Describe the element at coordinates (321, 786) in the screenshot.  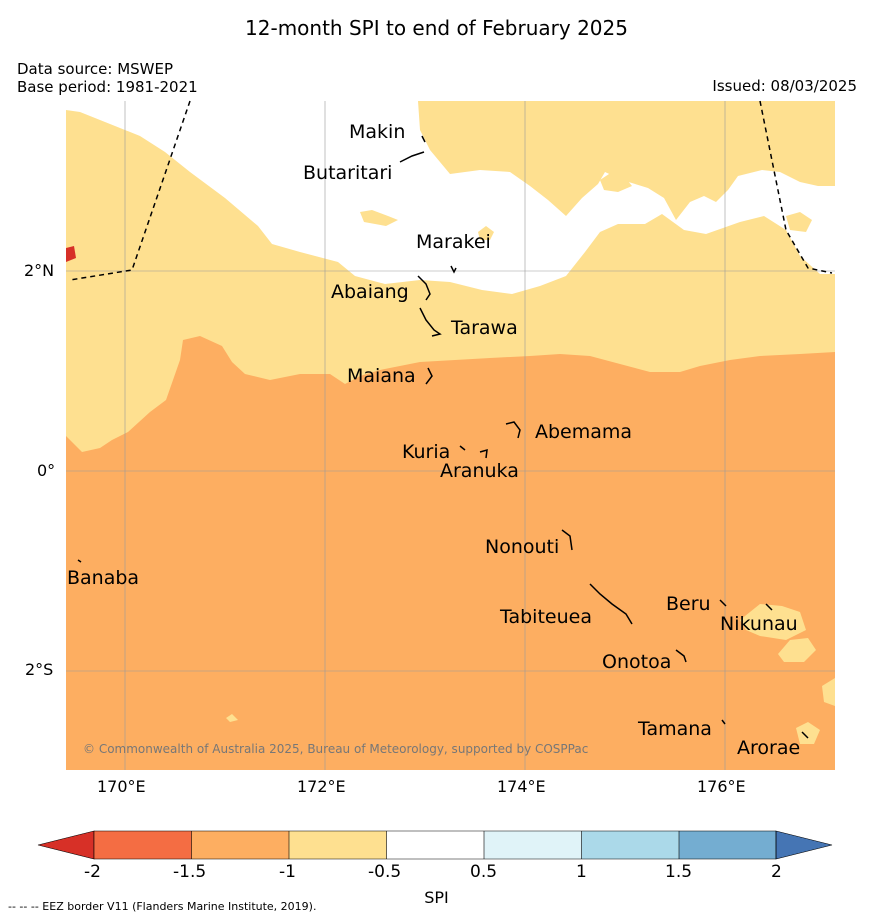
I see `lon-tick-172: 172°E` at that location.